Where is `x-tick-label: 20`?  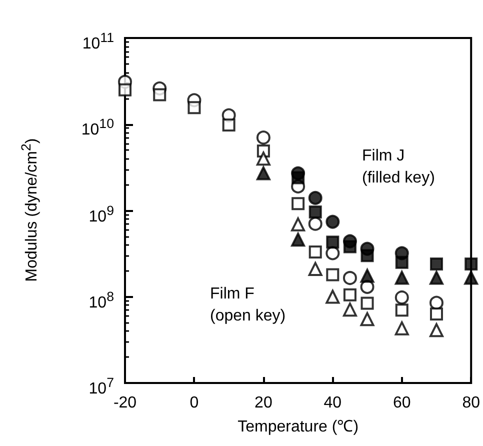
x-tick-label: 20 is located at coordinates (263, 403).